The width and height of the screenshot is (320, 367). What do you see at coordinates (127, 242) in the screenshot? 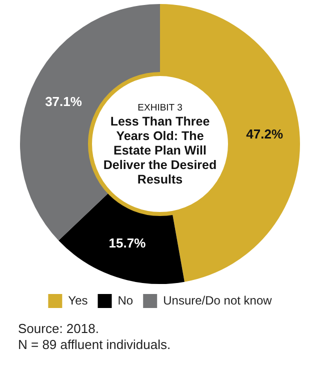
I see `data-label: 15.7%` at bounding box center [127, 242].